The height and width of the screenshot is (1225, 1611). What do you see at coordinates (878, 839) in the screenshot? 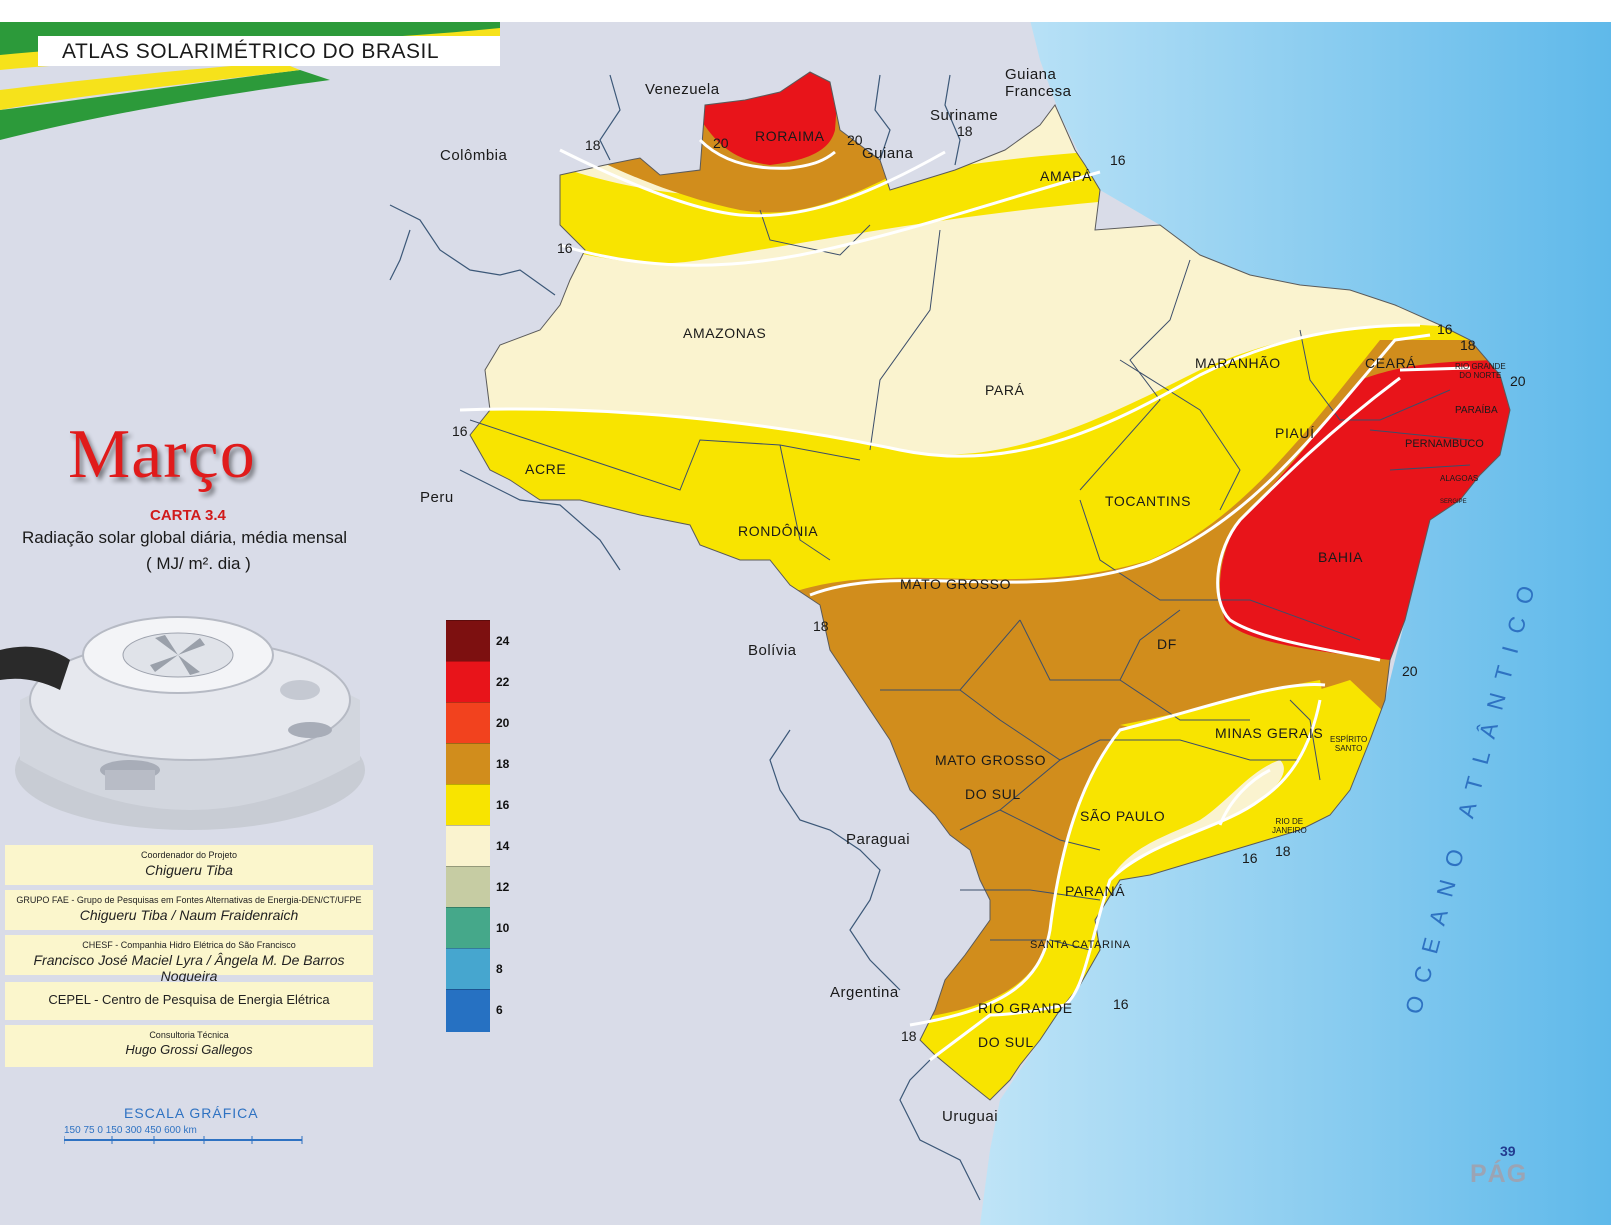
I see `country-paraguai: Paraguai` at bounding box center [878, 839].